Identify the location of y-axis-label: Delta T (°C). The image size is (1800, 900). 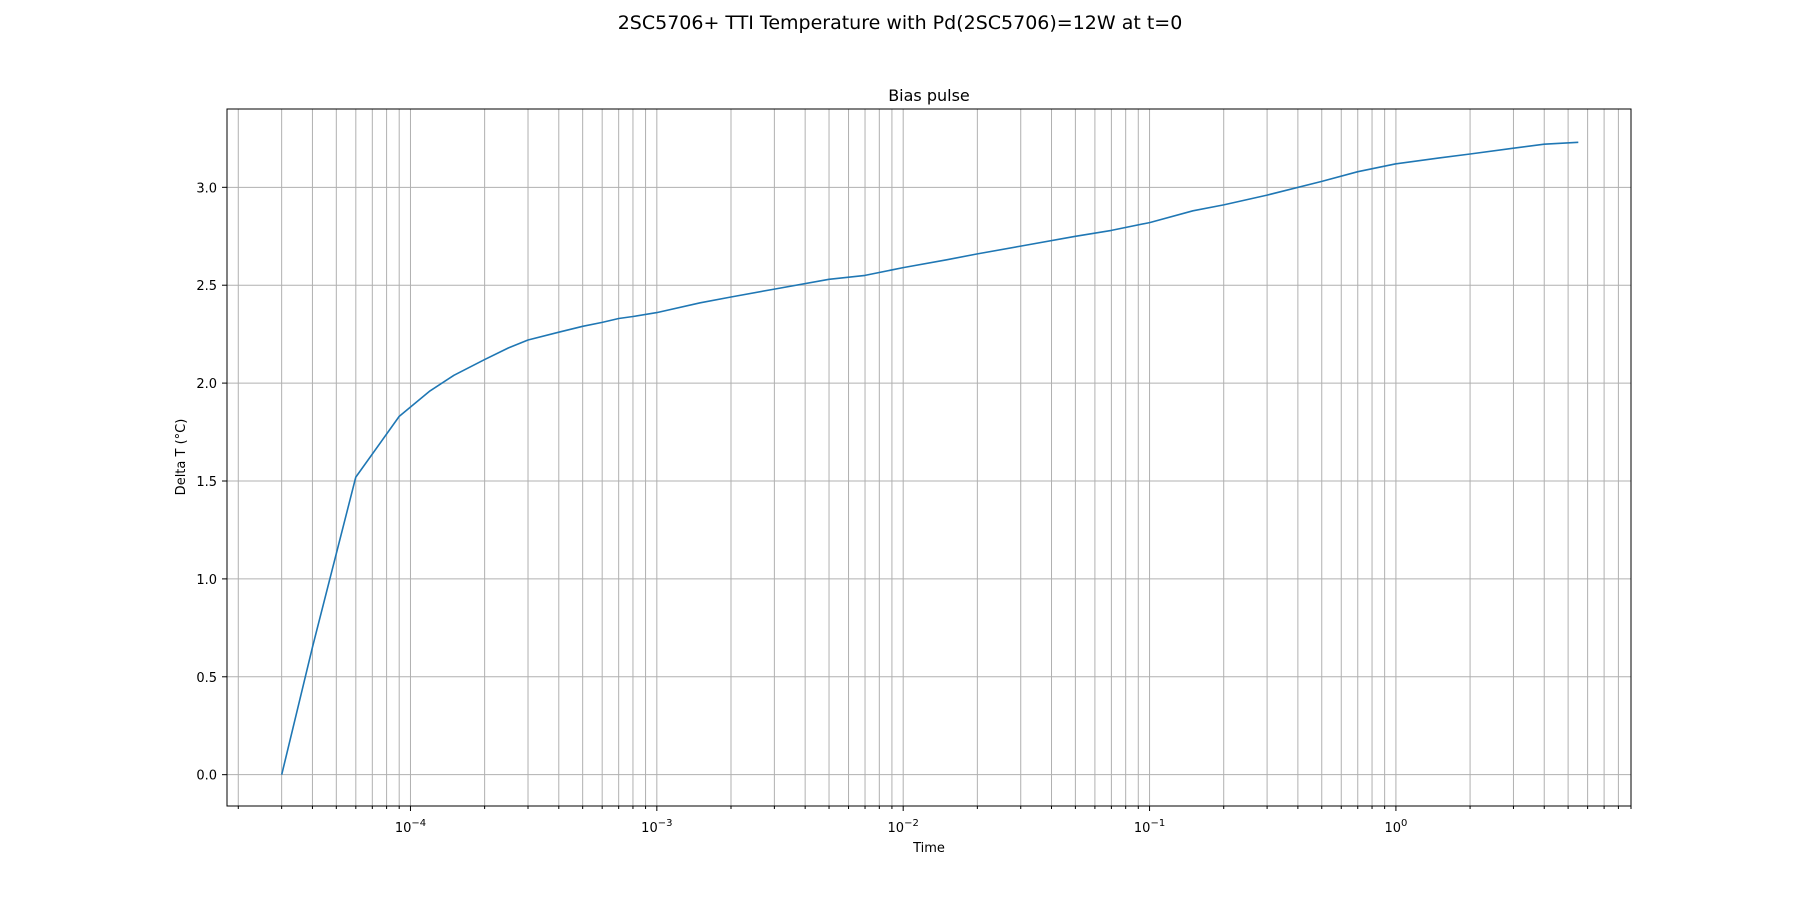
(181, 457).